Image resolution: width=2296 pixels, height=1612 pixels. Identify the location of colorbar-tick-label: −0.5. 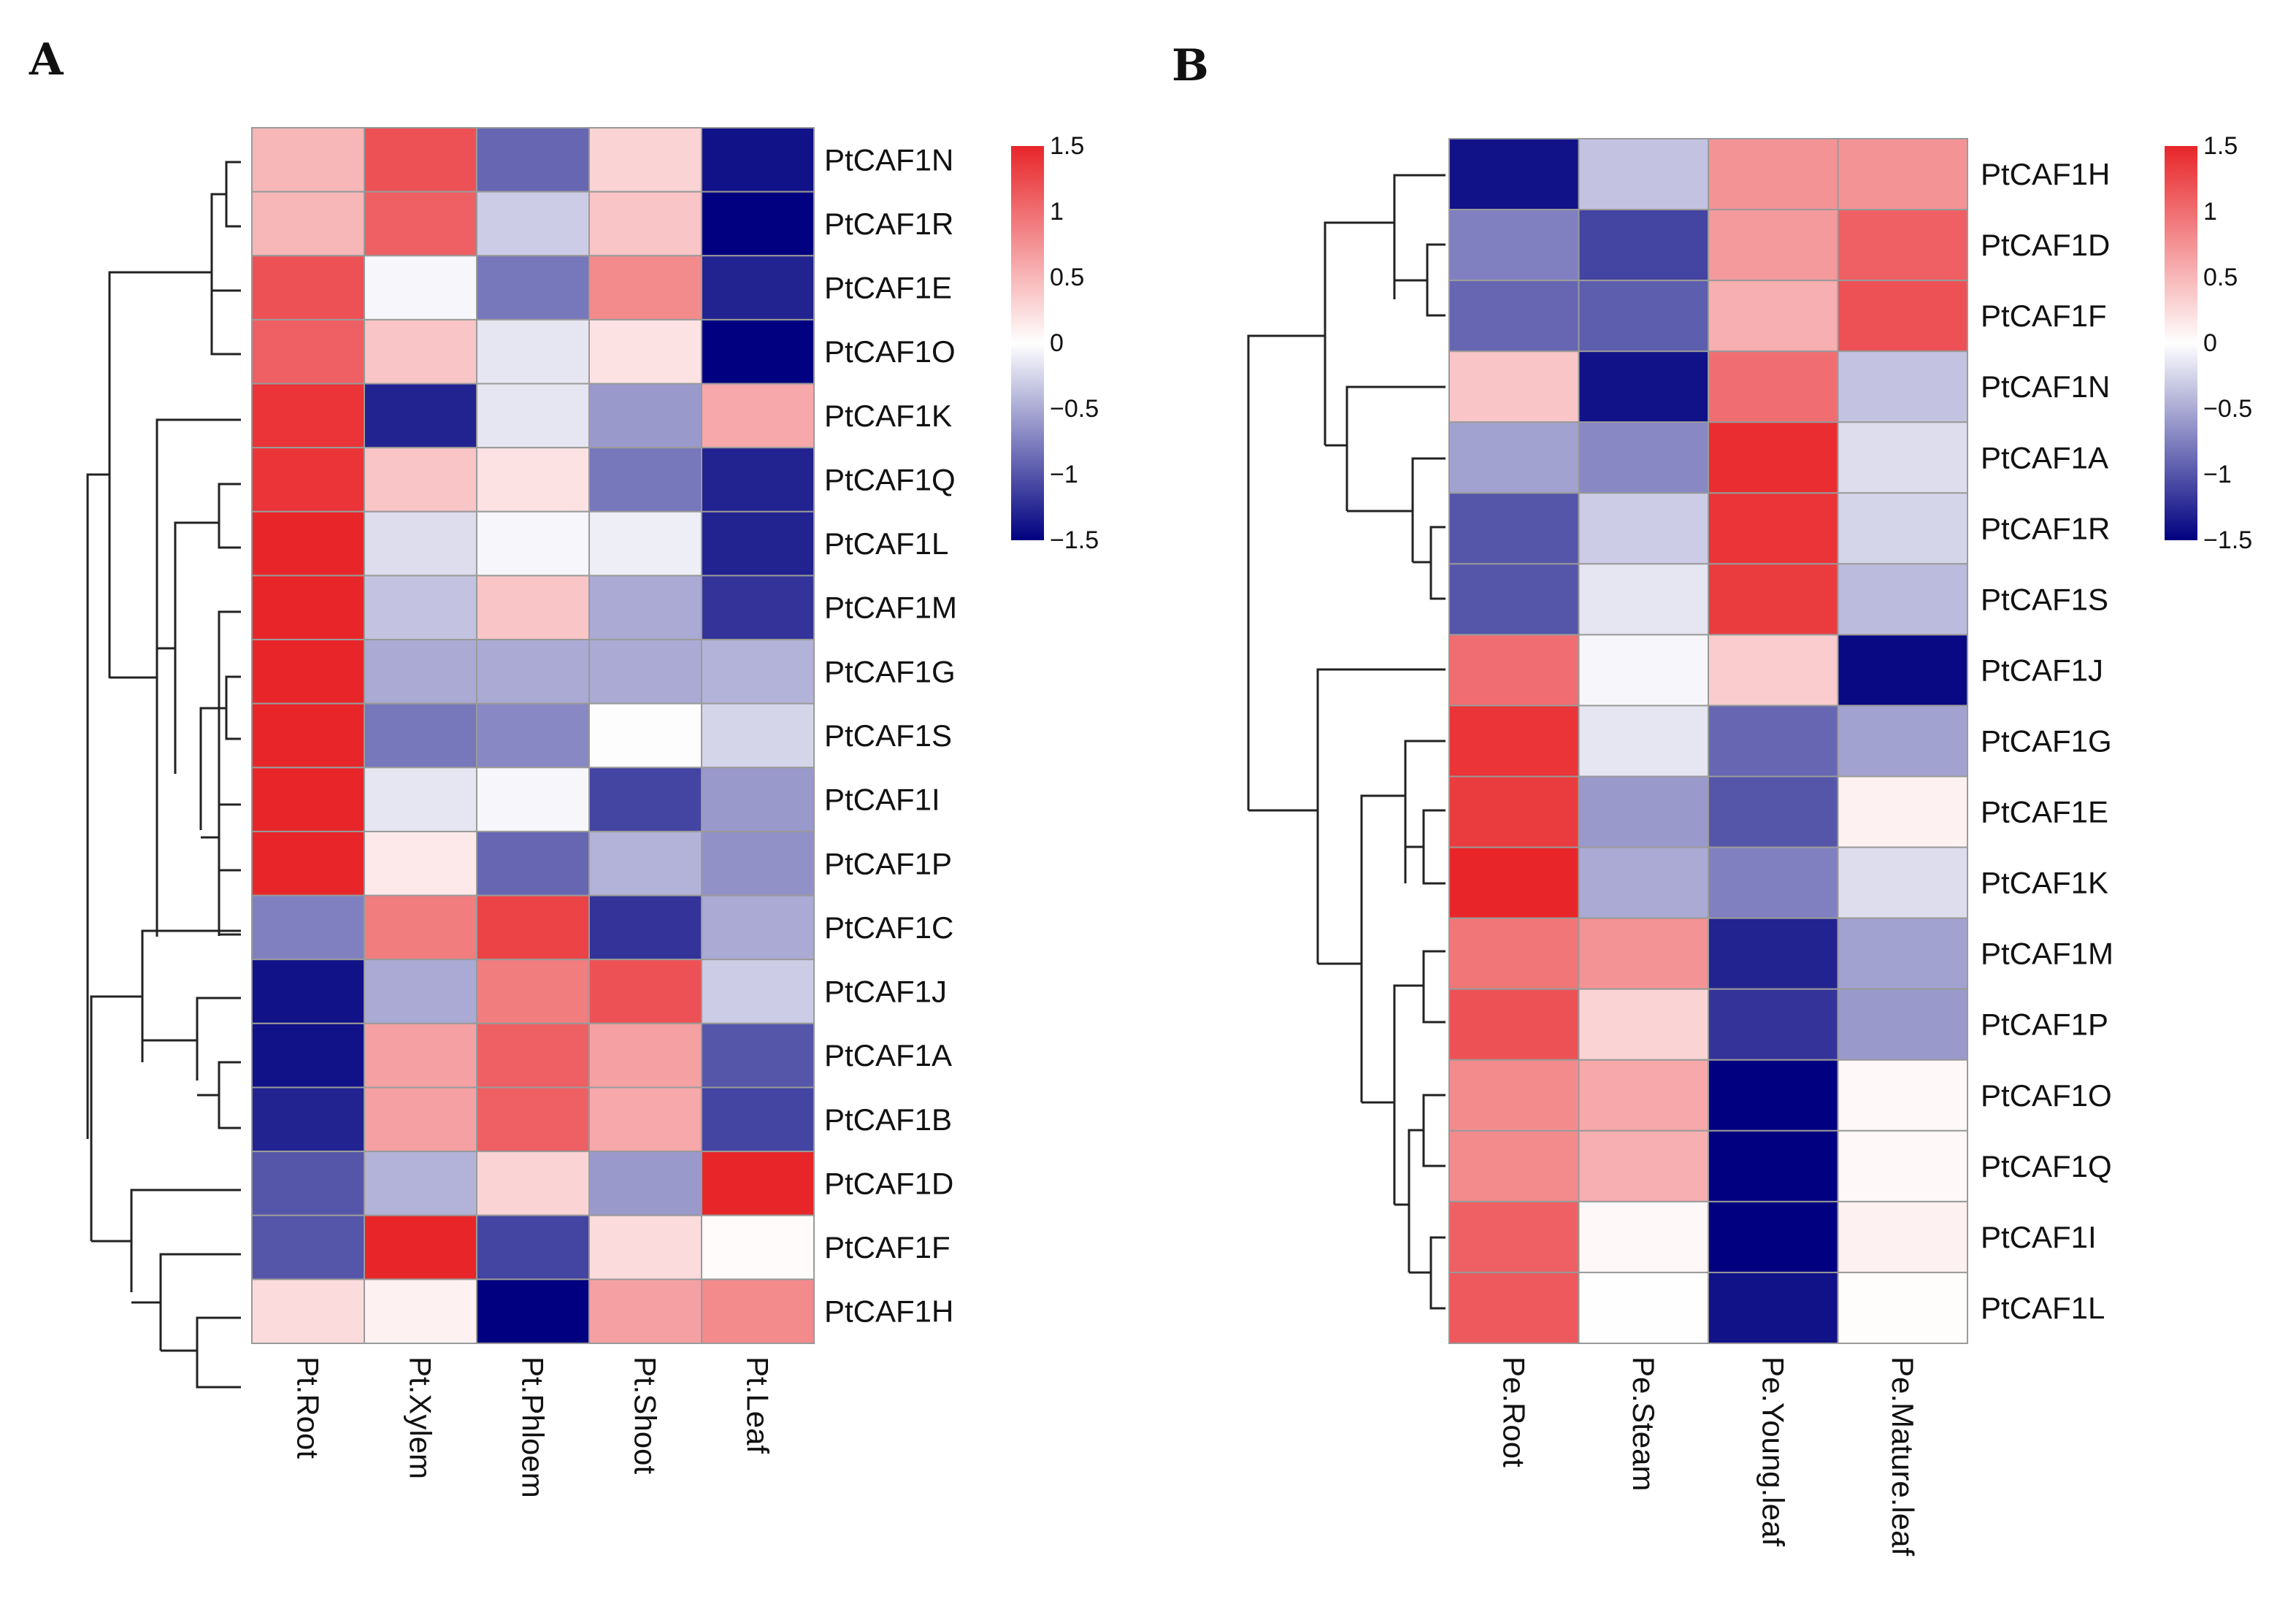
(1074, 409).